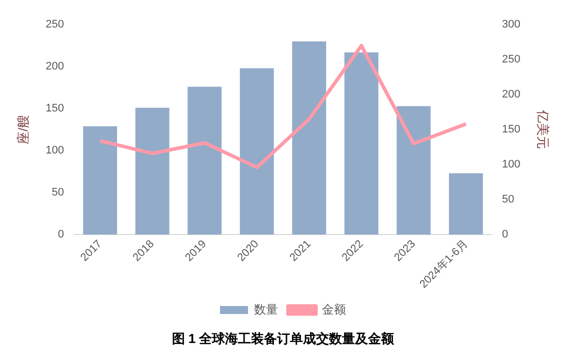 This screenshot has height=355, width=566. What do you see at coordinates (55, 66) in the screenshot?
I see `y-tick-label: 200` at bounding box center [55, 66].